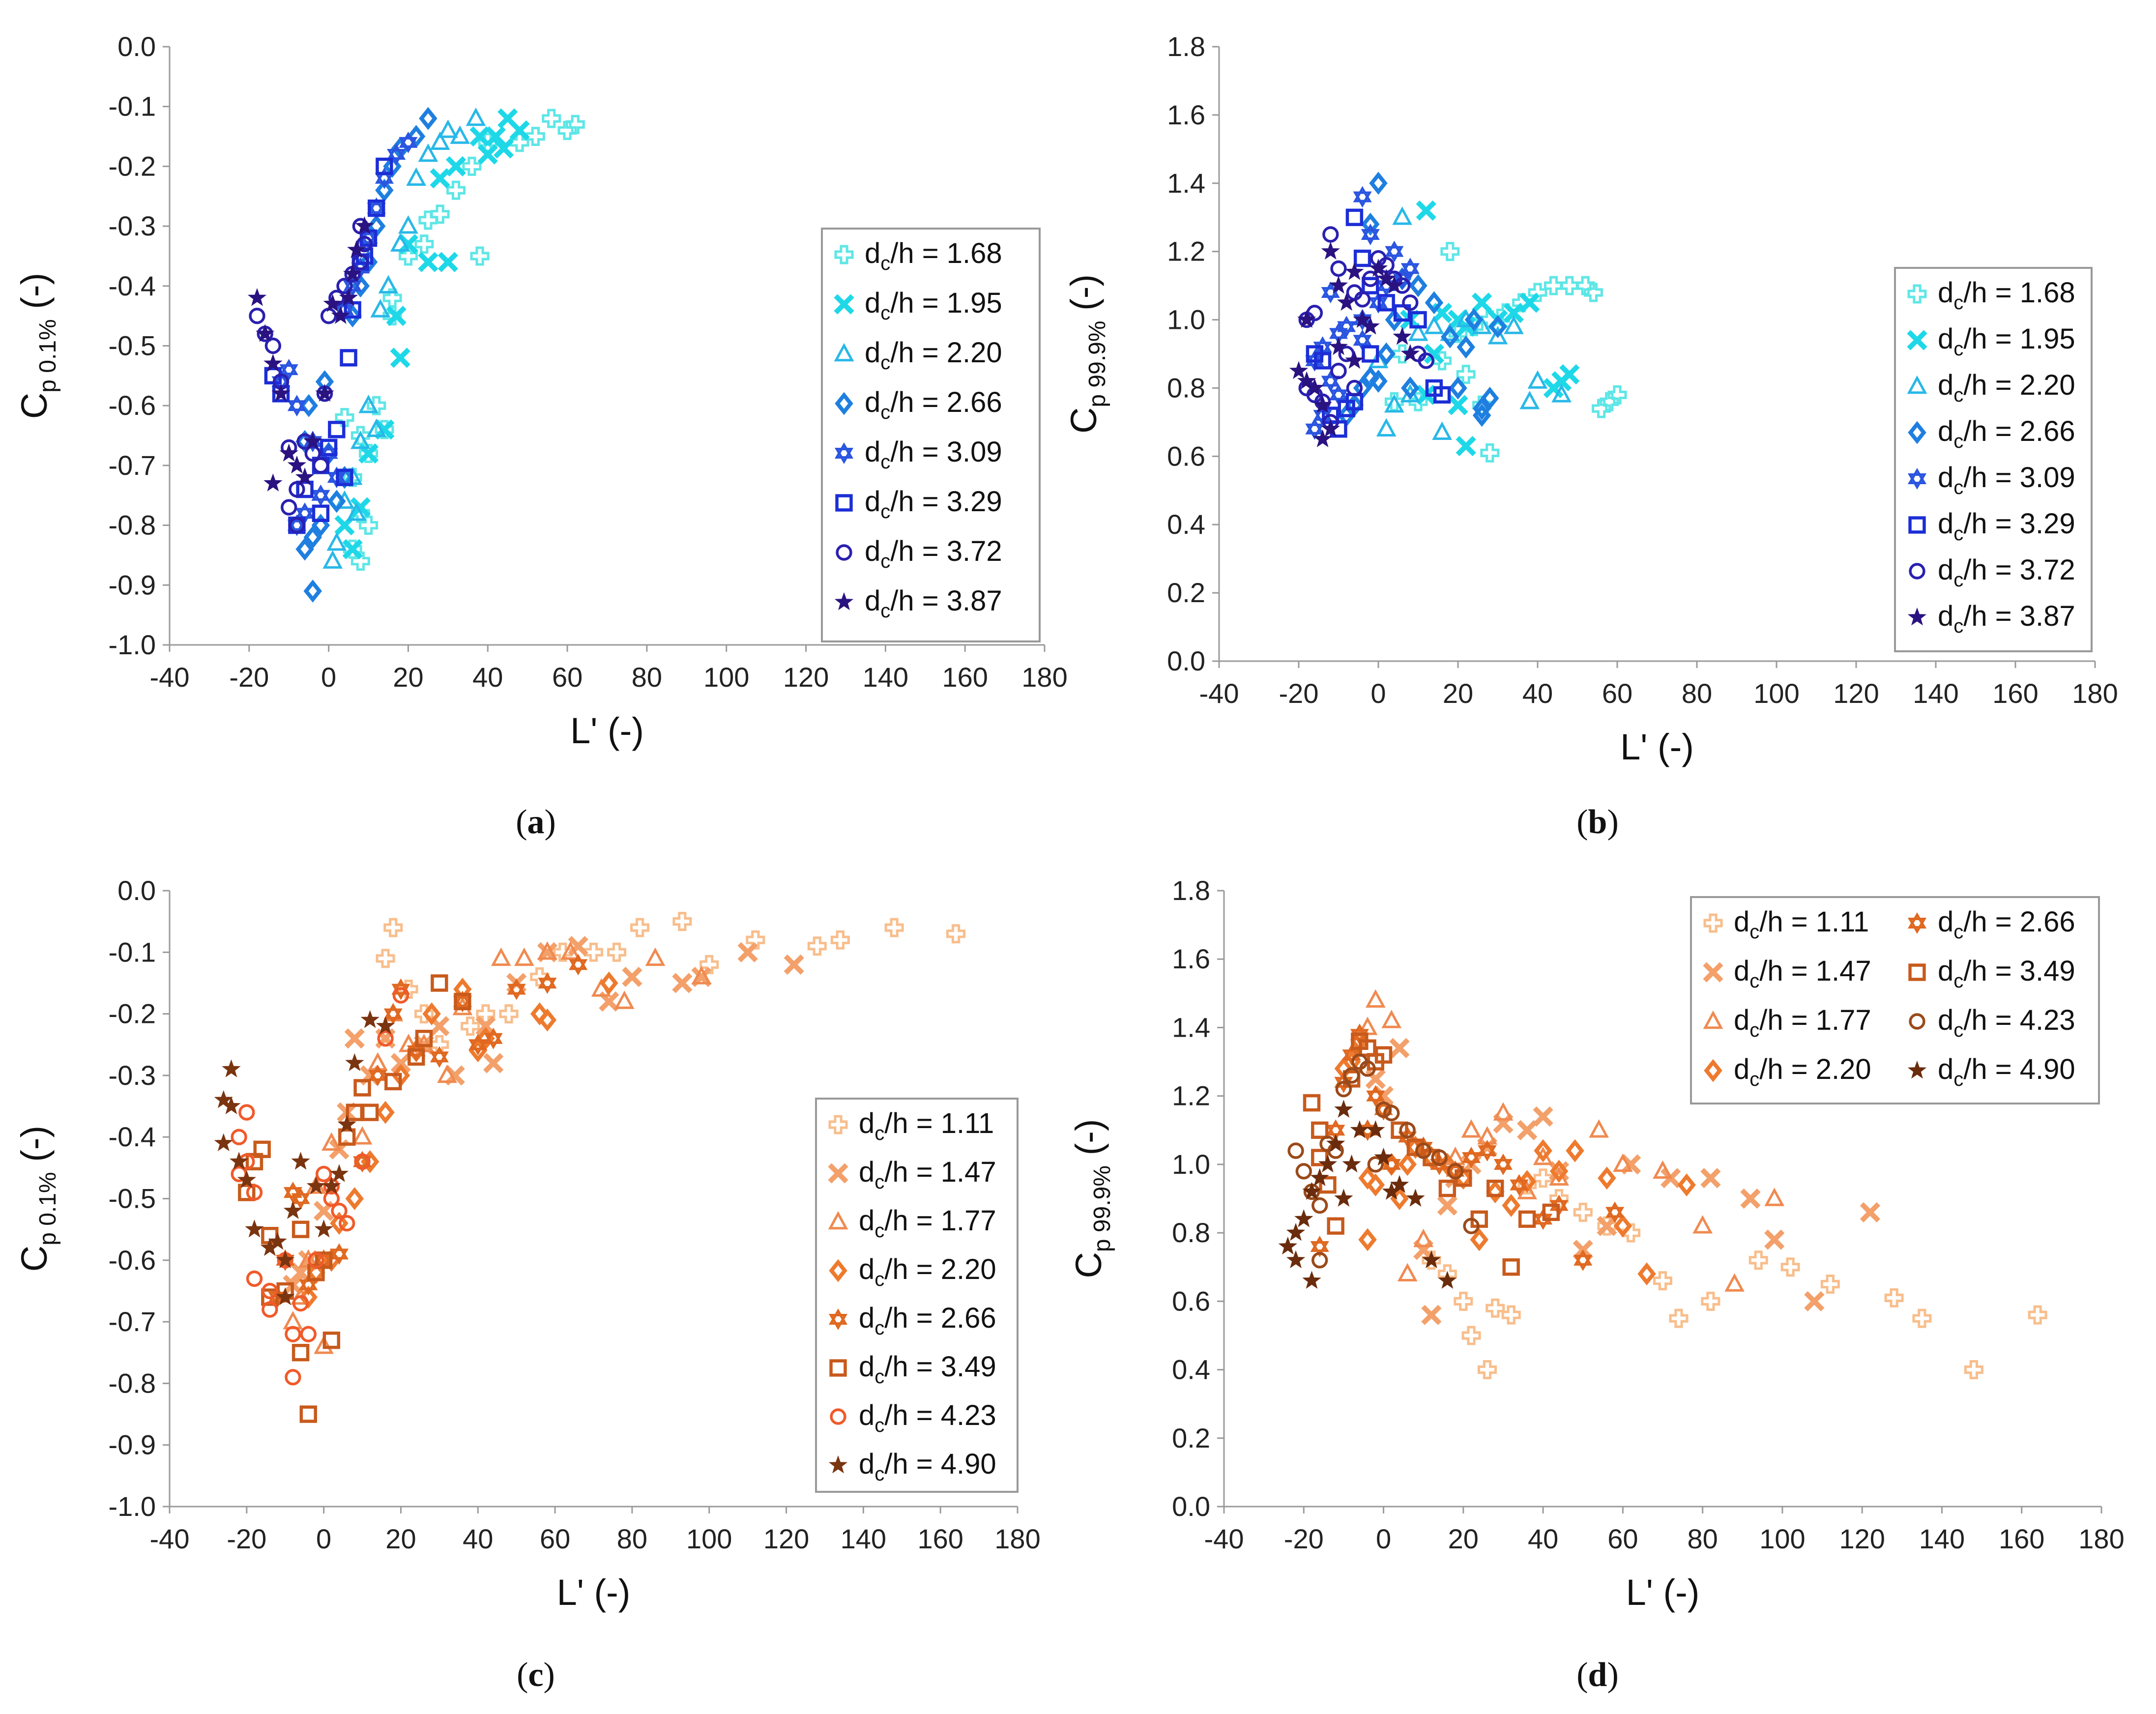 This screenshot has height=1714, width=2156. Describe the element at coordinates (1087, 354) in the screenshot. I see `y-axis-title: Cp 99.9% (-)` at that location.